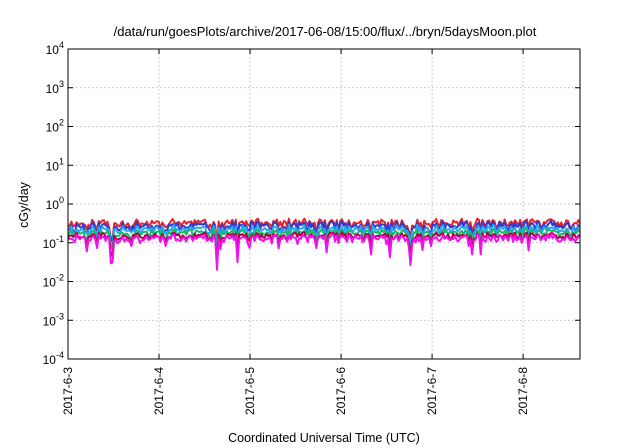  Describe the element at coordinates (250, 391) in the screenshot. I see `x-tick-label: 2017-6-5` at that location.